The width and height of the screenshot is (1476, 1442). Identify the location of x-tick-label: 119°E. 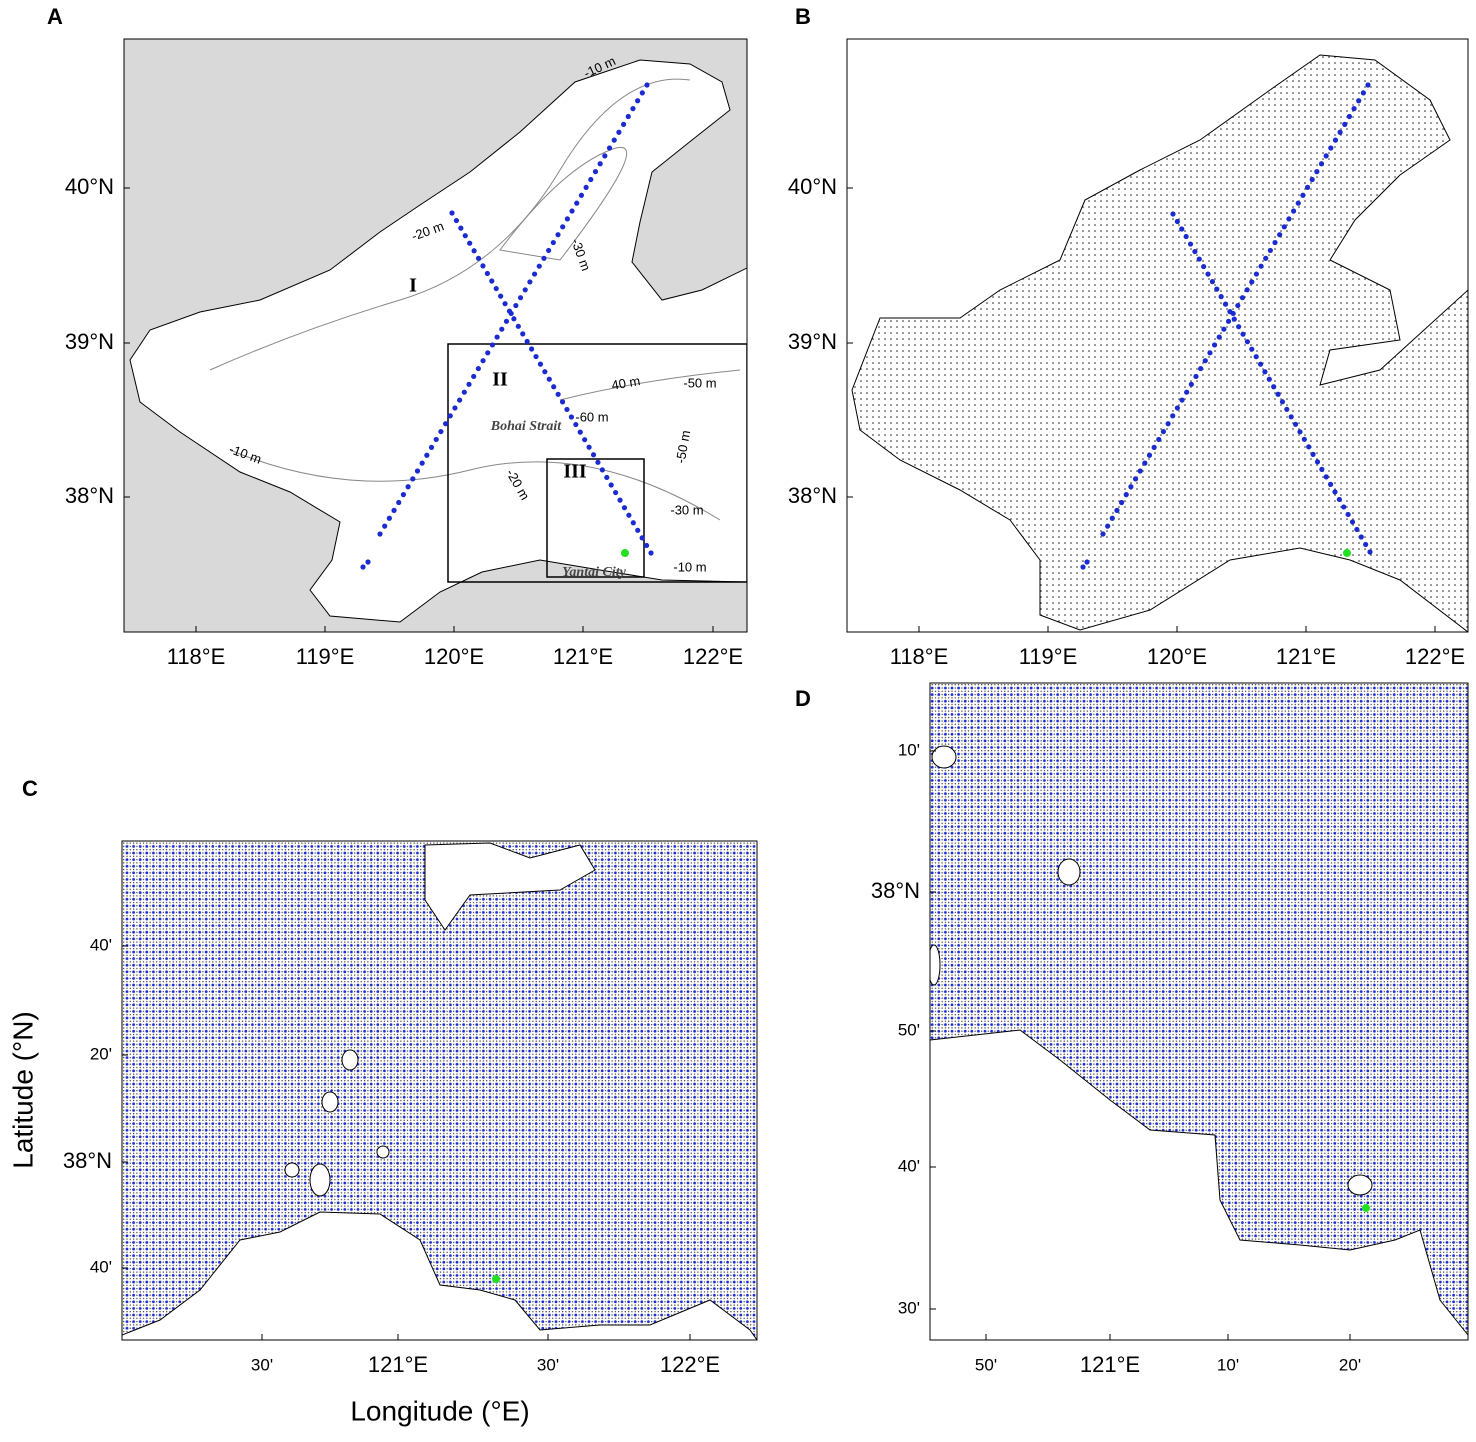
(1048, 656).